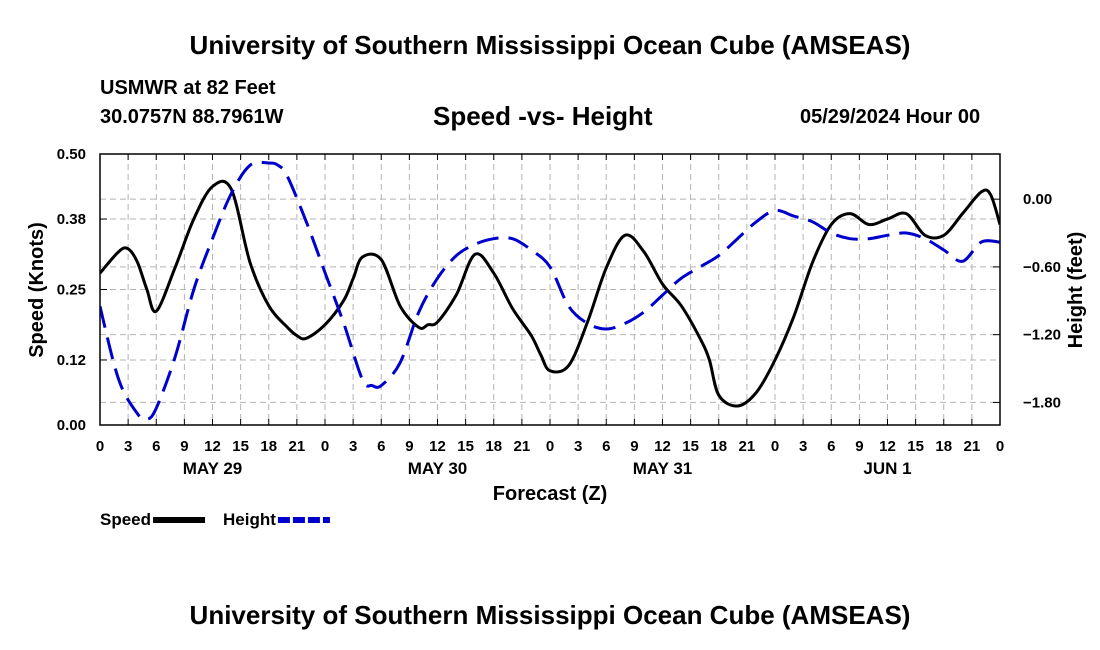  What do you see at coordinates (215, 519) in the screenshot?
I see `chart-legend: Speed Height` at bounding box center [215, 519].